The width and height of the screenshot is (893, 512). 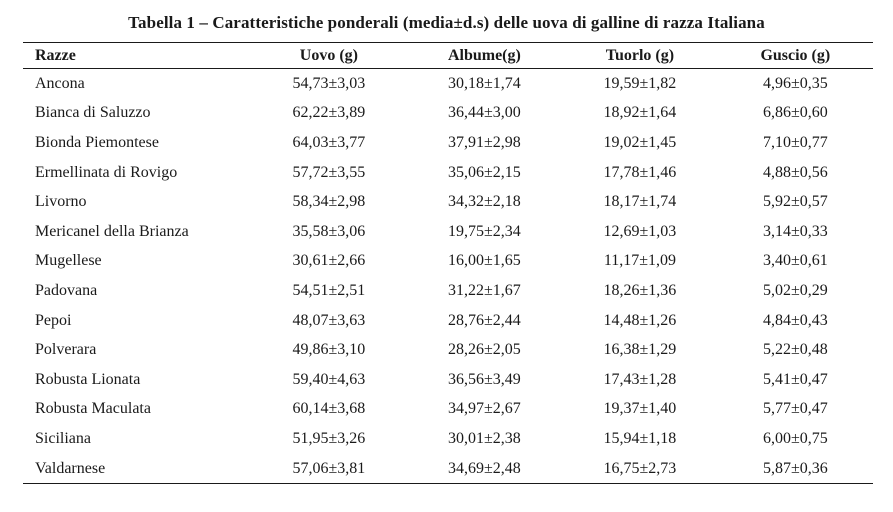 What do you see at coordinates (484, 438) in the screenshot?
I see `cell-albumen: 30,01±2,38` at bounding box center [484, 438].